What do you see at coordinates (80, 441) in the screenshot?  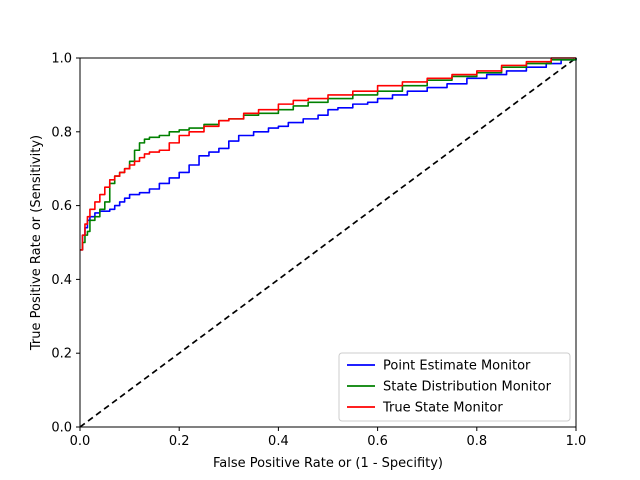 I see `x-tick-label: 0.0` at bounding box center [80, 441].